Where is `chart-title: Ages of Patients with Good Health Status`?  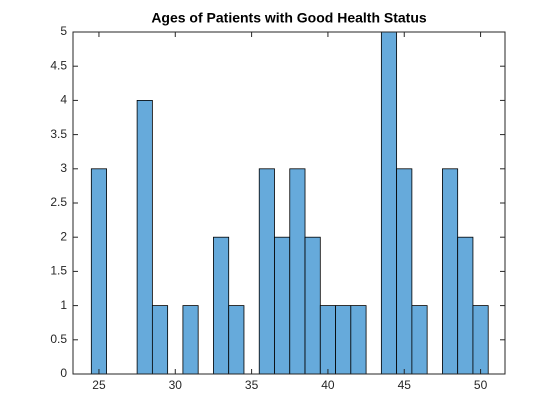 chart-title: Ages of Patients with Good Health Status is located at coordinates (289, 18).